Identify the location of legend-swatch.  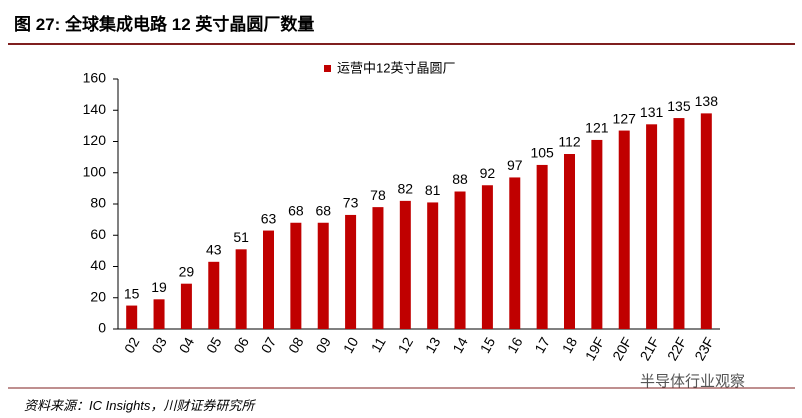
(327, 68).